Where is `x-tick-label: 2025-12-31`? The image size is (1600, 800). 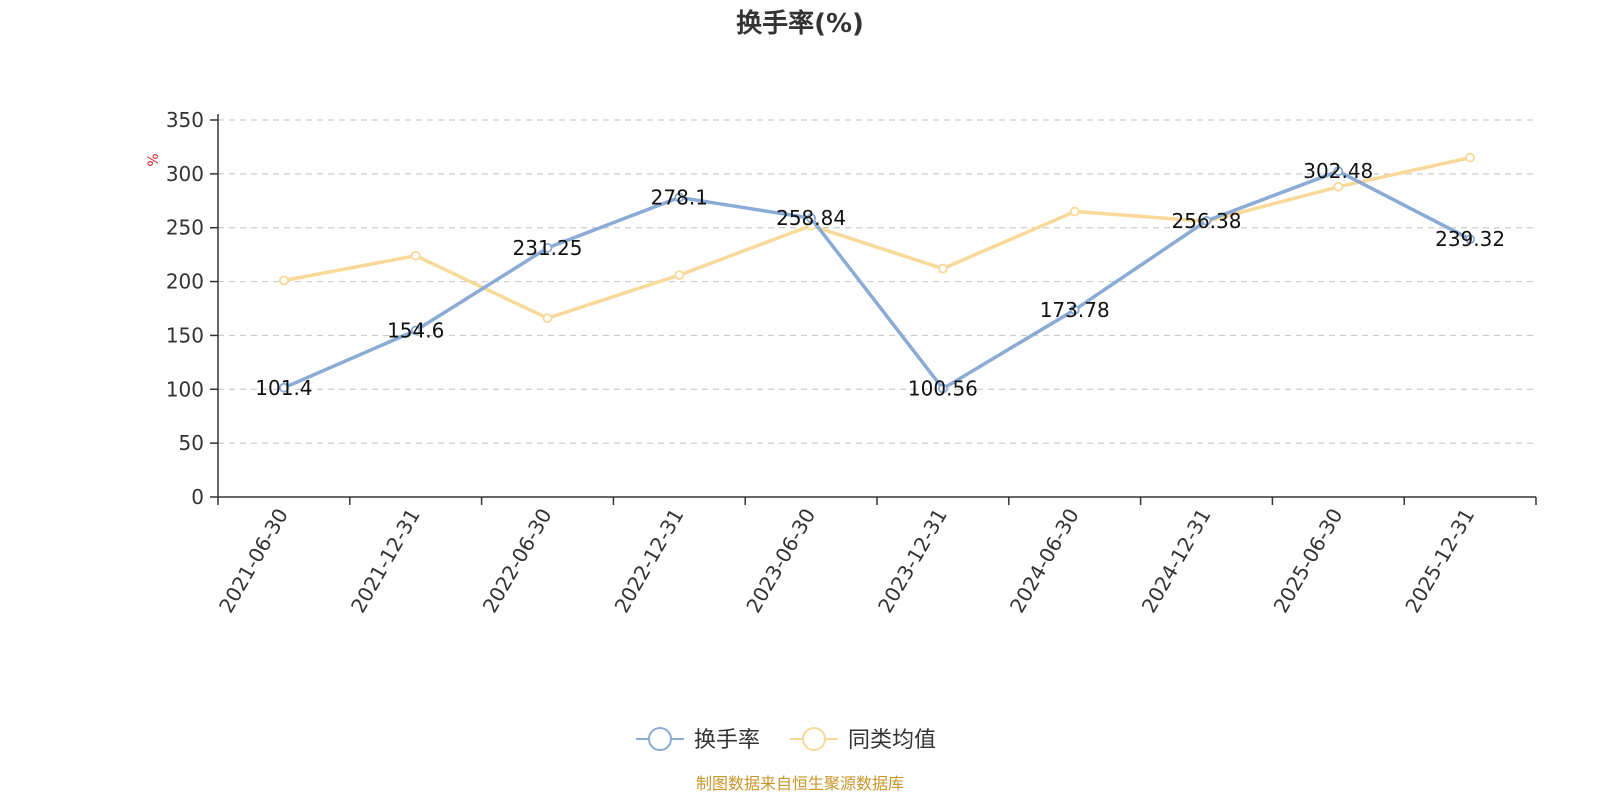 x-tick-label: 2025-12-31 is located at coordinates (1439, 560).